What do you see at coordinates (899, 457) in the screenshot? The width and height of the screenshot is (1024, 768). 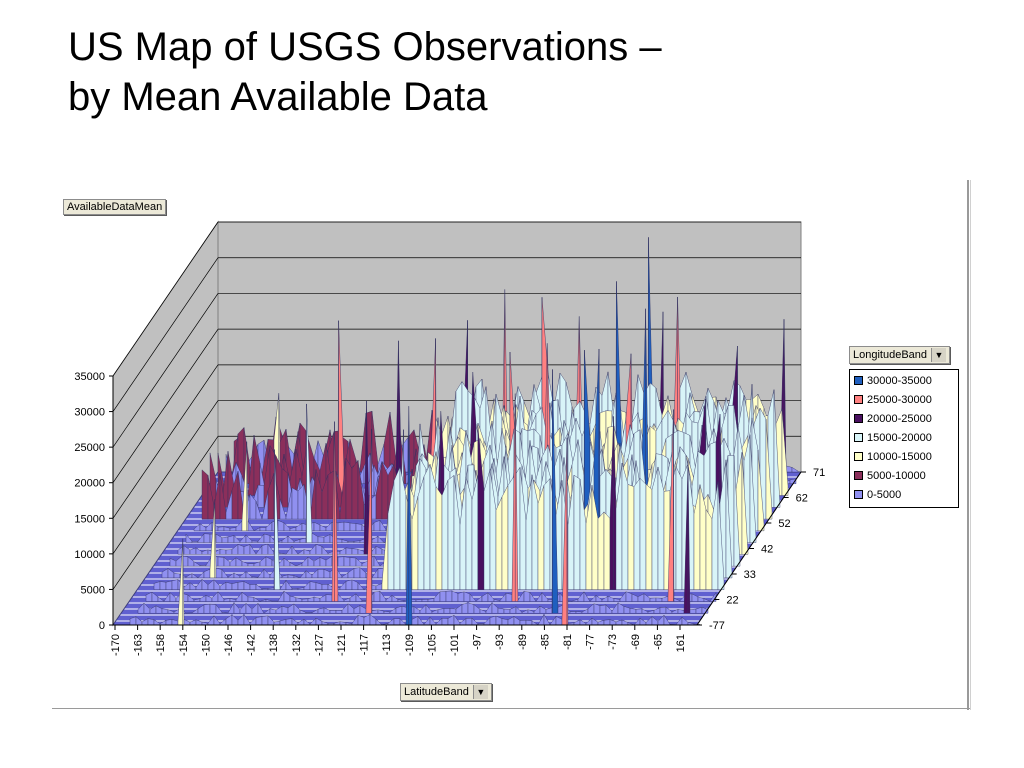 I see `legend-label: 10000-15000` at bounding box center [899, 457].